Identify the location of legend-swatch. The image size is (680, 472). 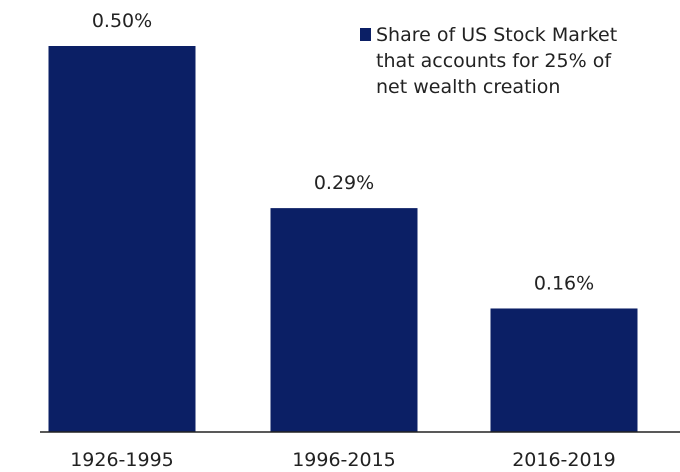
(365, 34).